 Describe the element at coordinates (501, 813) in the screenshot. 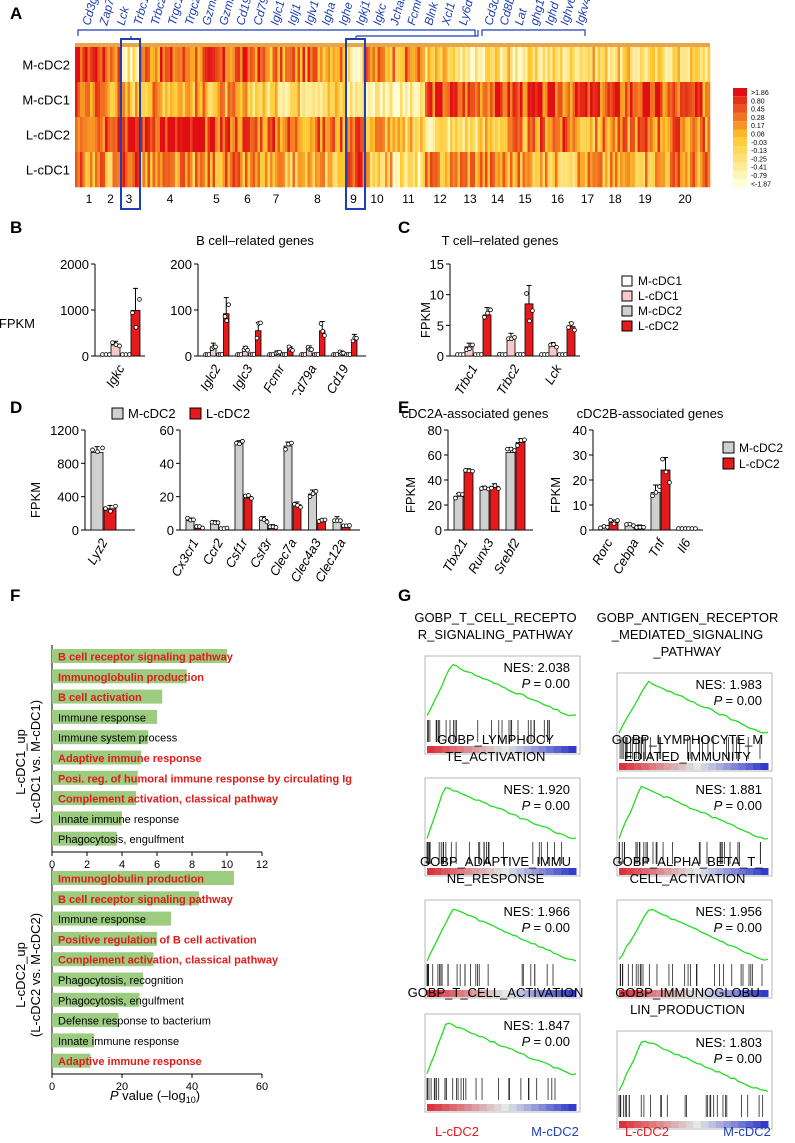

I see `gsea-curve` at that location.